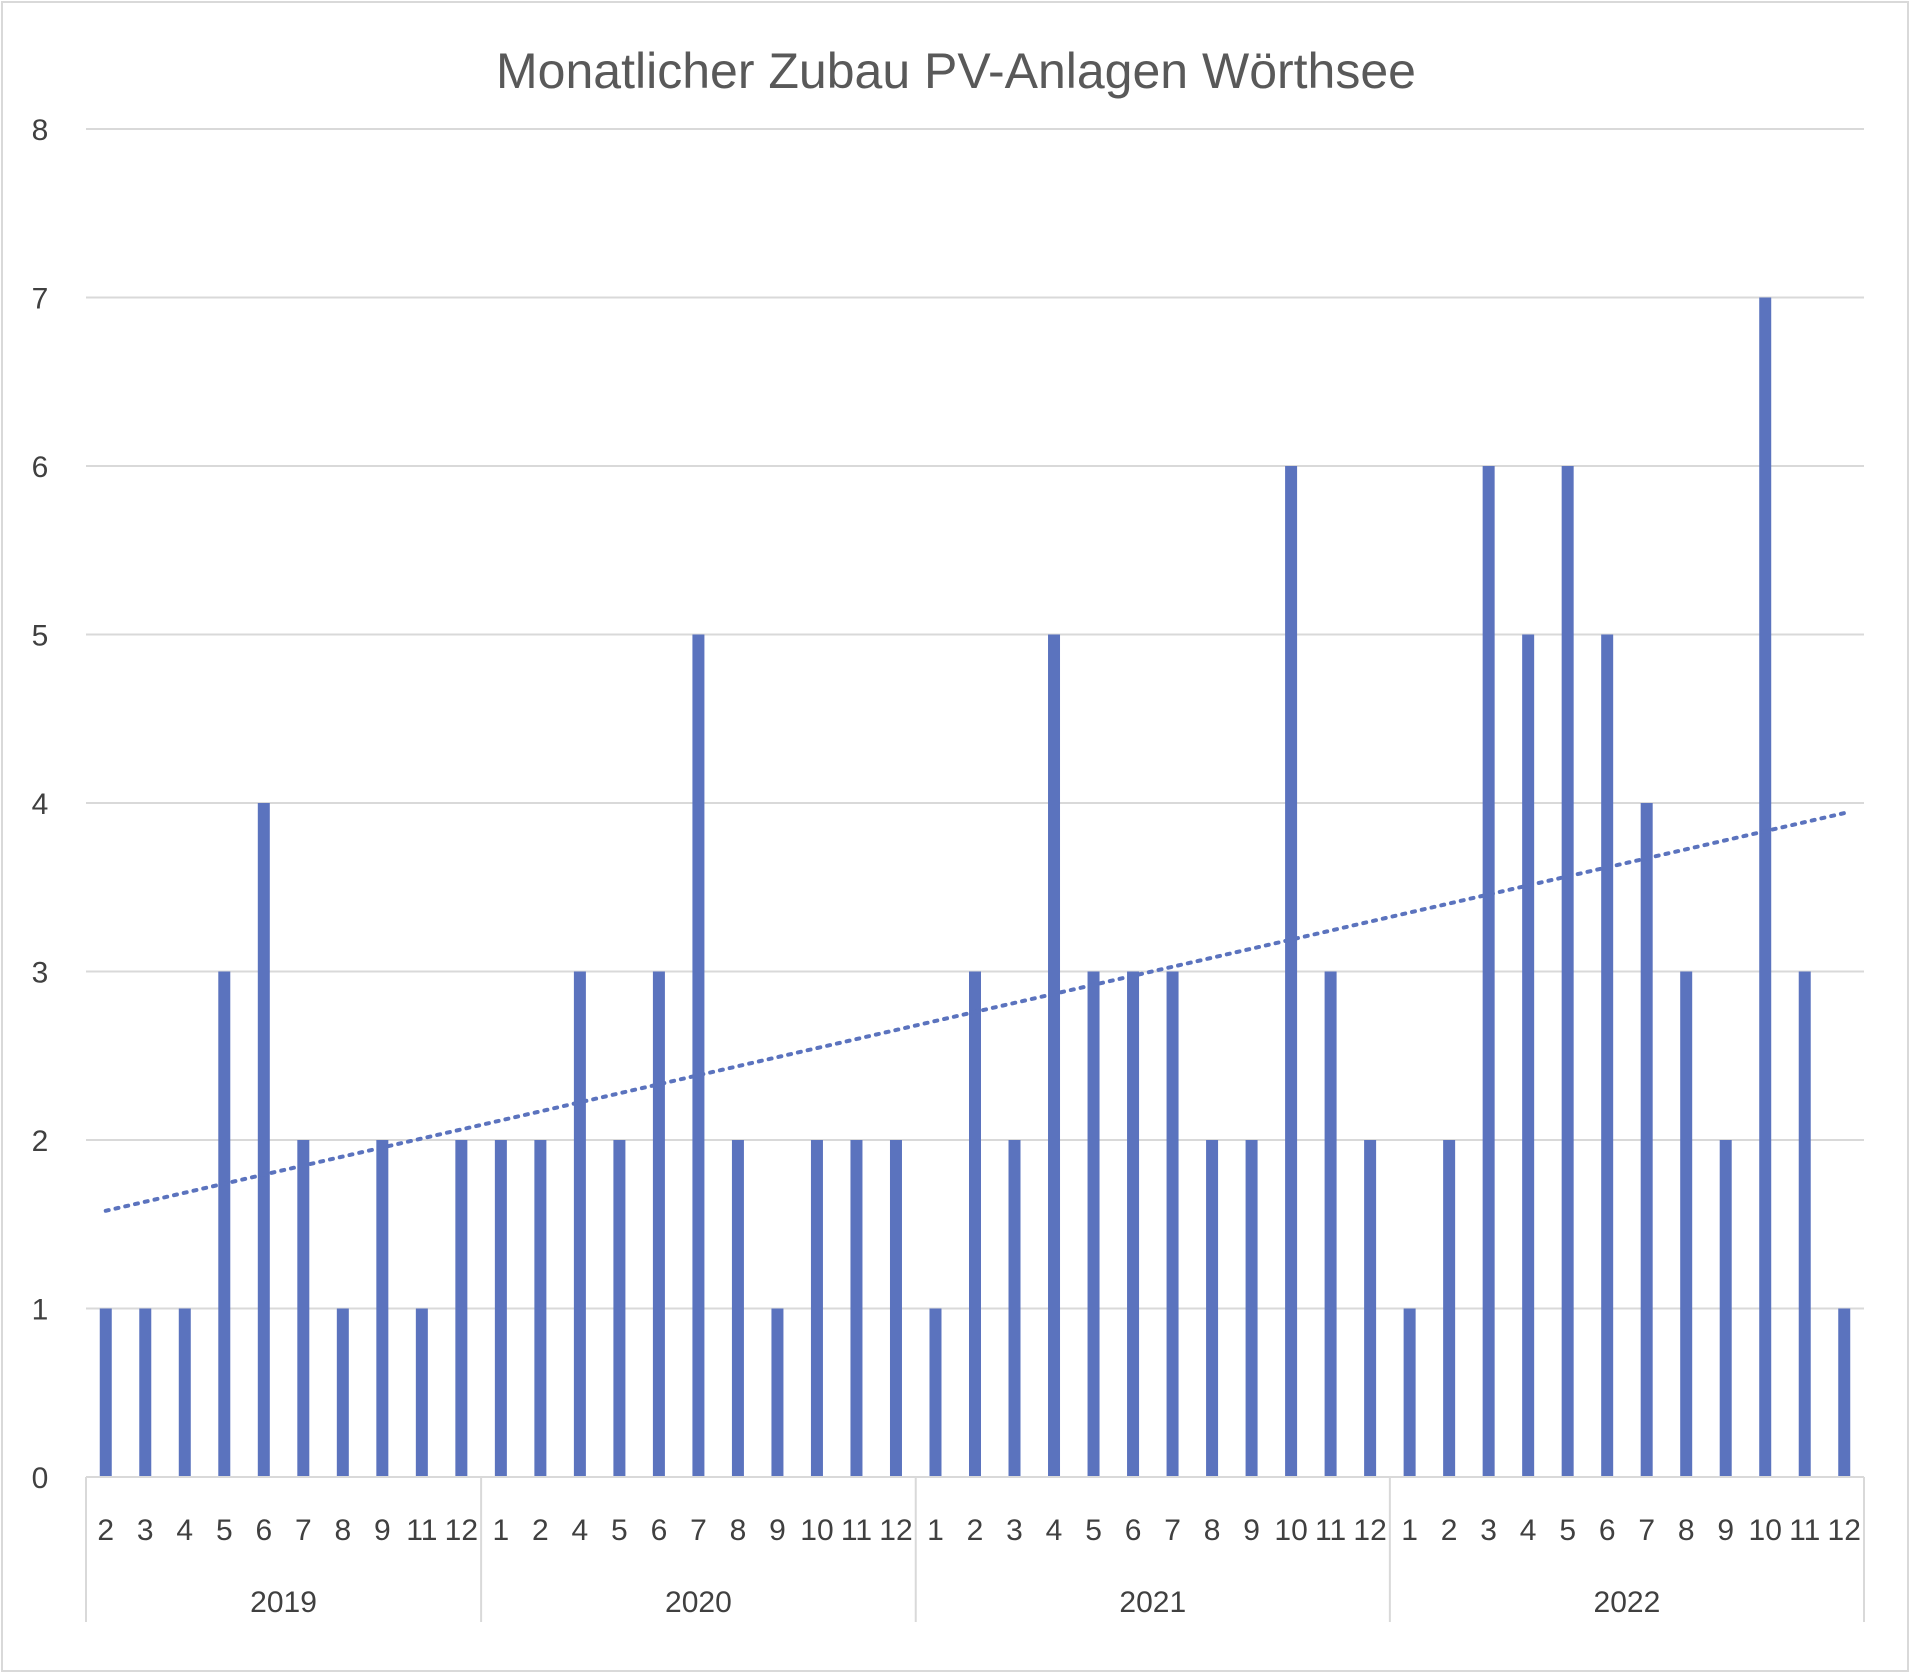 The image size is (1912, 1680). Describe the element at coordinates (40, 299) in the screenshot. I see `y-tick-label: 7` at that location.